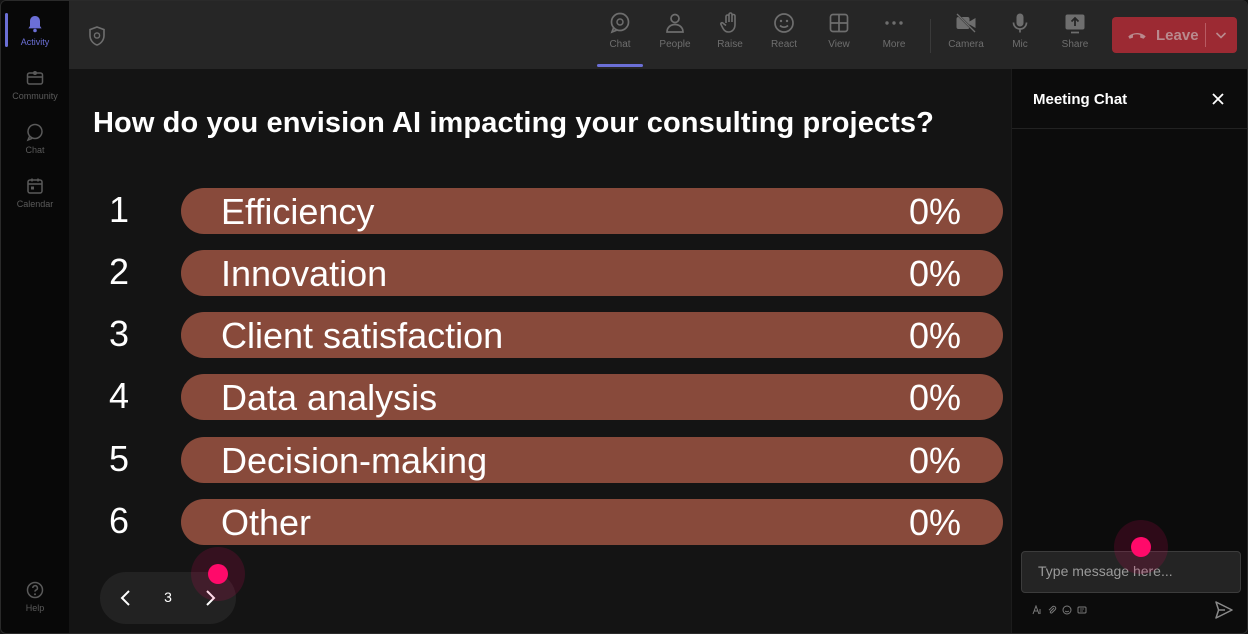 The width and height of the screenshot is (1248, 634). Describe the element at coordinates (894, 23) in the screenshot. I see `more-icon` at that location.